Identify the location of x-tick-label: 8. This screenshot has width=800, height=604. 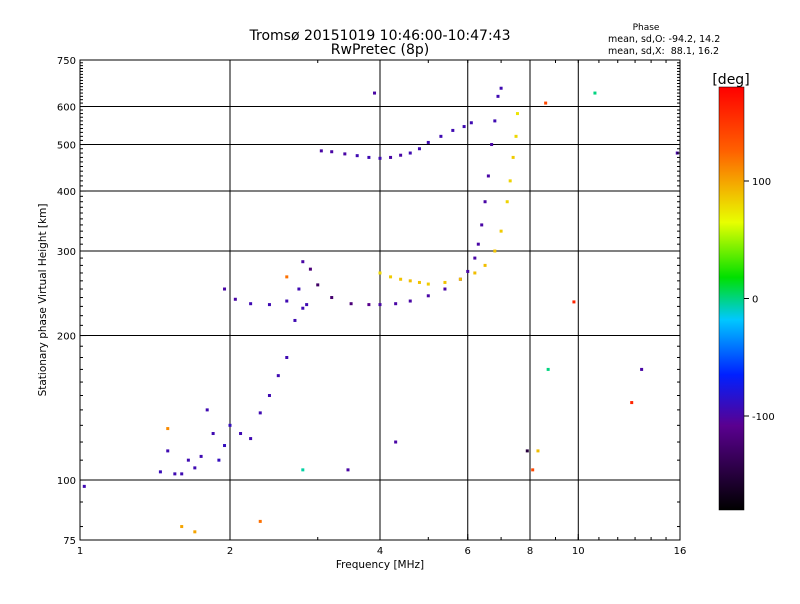
(530, 551).